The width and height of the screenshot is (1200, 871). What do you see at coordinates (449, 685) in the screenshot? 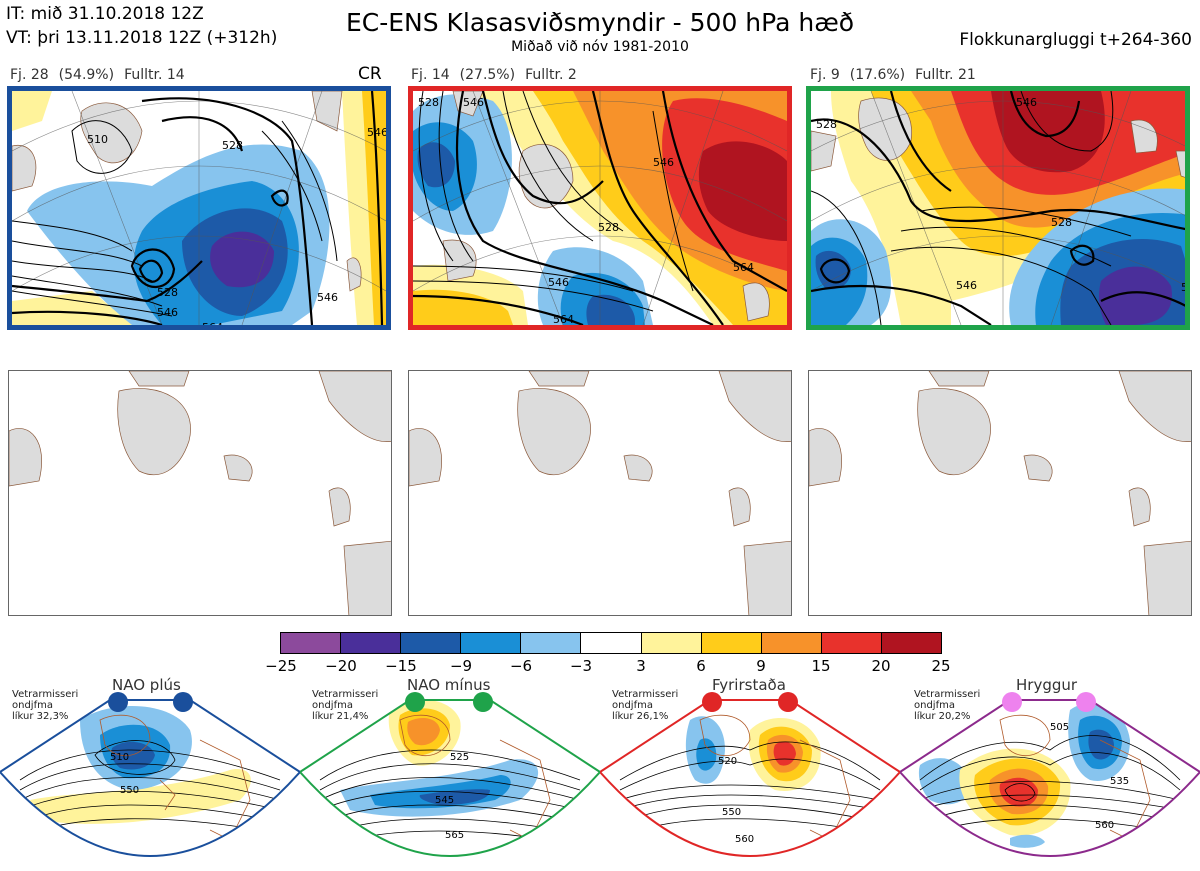
I see `regime-2-title: NAO mínus` at bounding box center [449, 685].